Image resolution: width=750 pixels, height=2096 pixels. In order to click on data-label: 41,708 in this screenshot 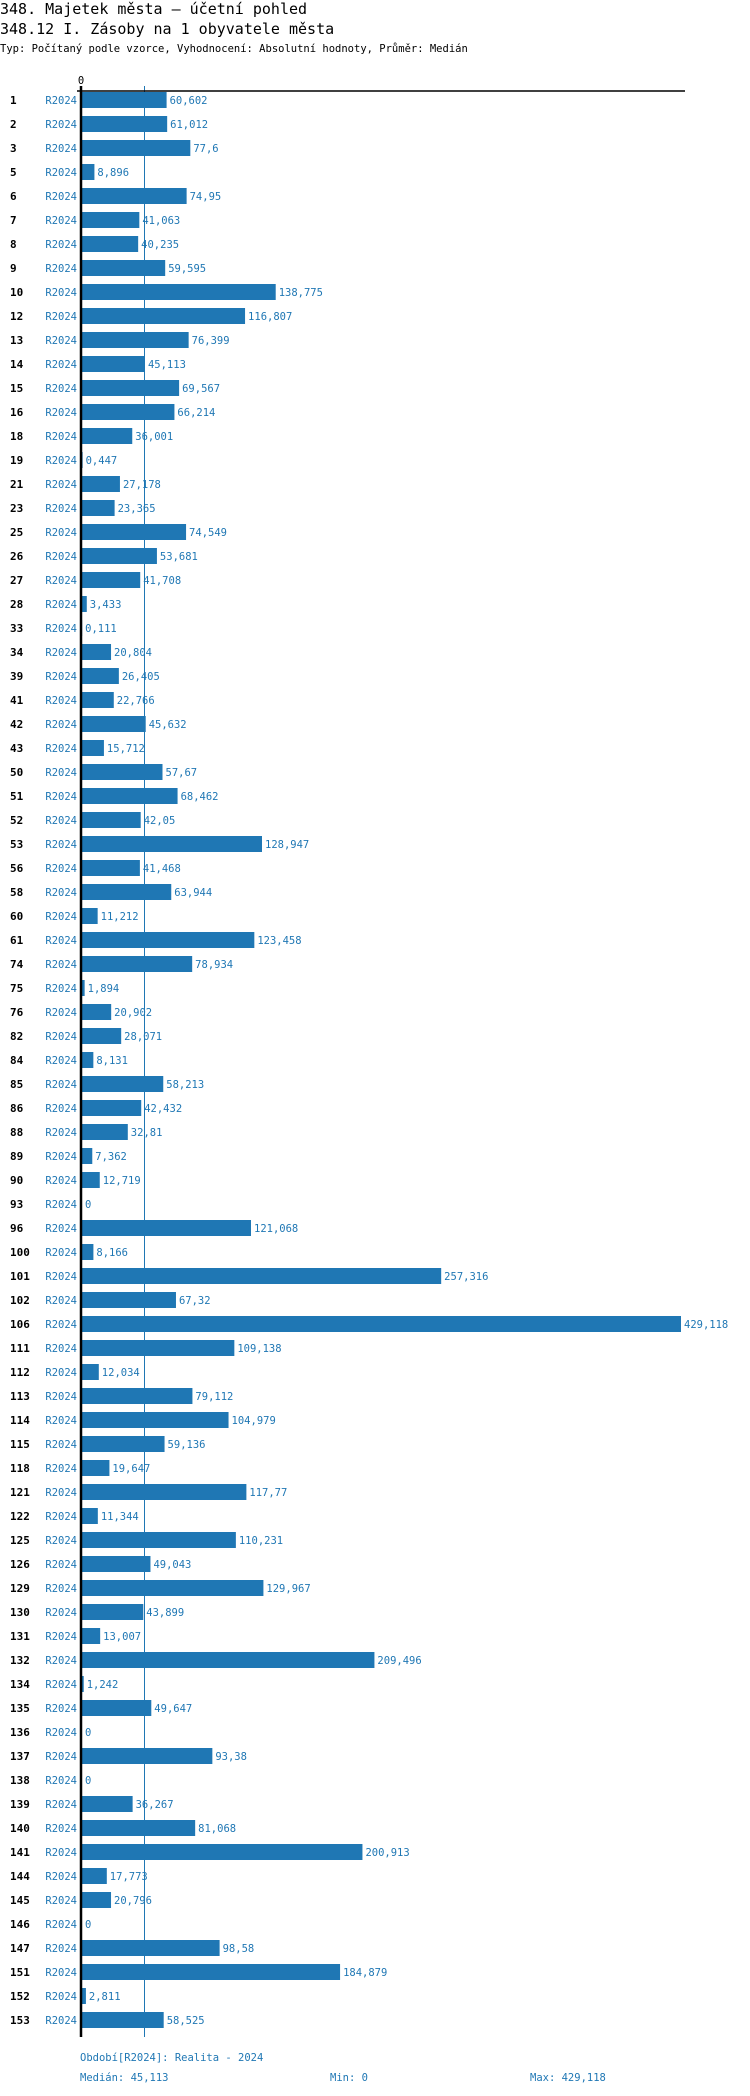, I will do `click(162, 581)`.